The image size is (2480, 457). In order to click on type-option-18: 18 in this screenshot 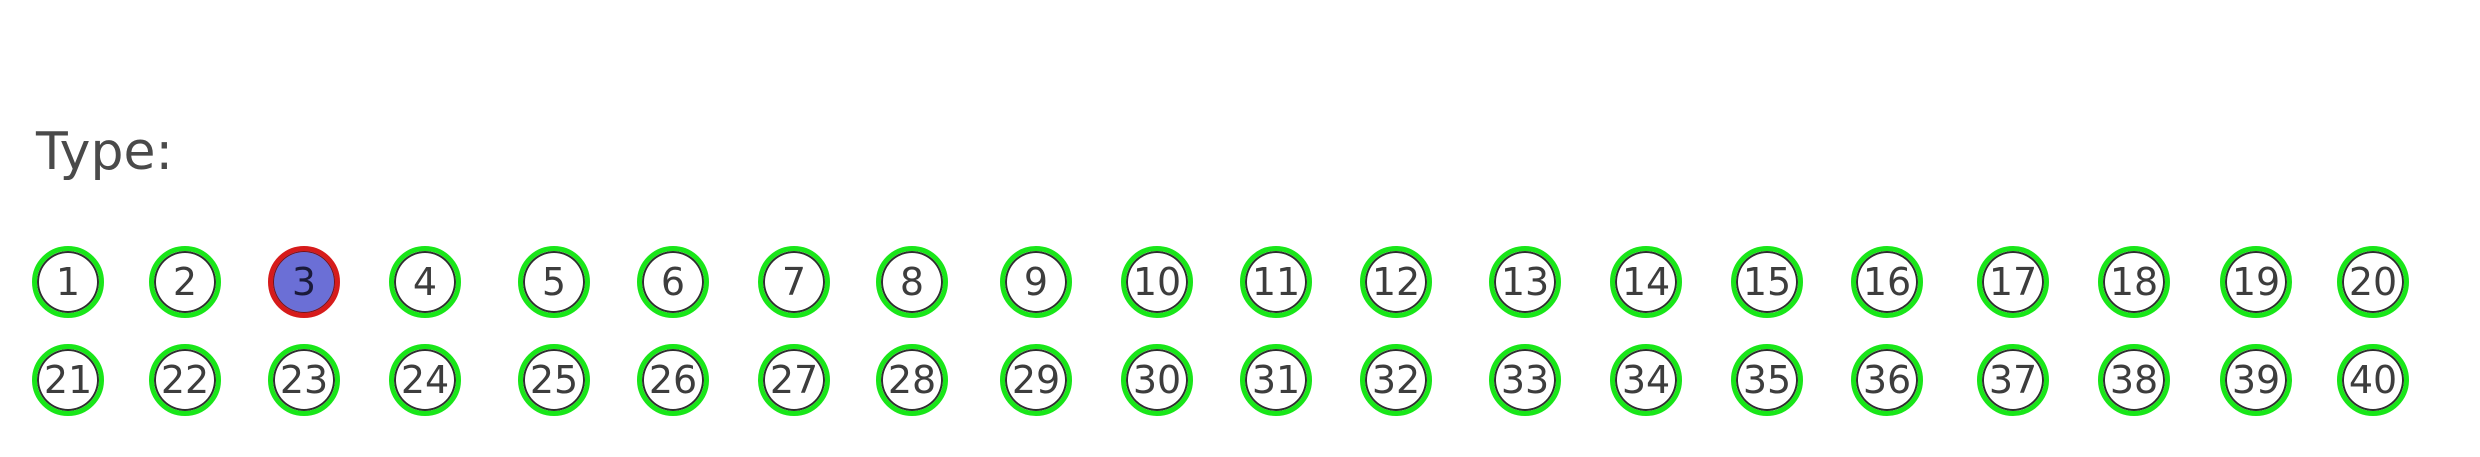, I will do `click(2134, 282)`.